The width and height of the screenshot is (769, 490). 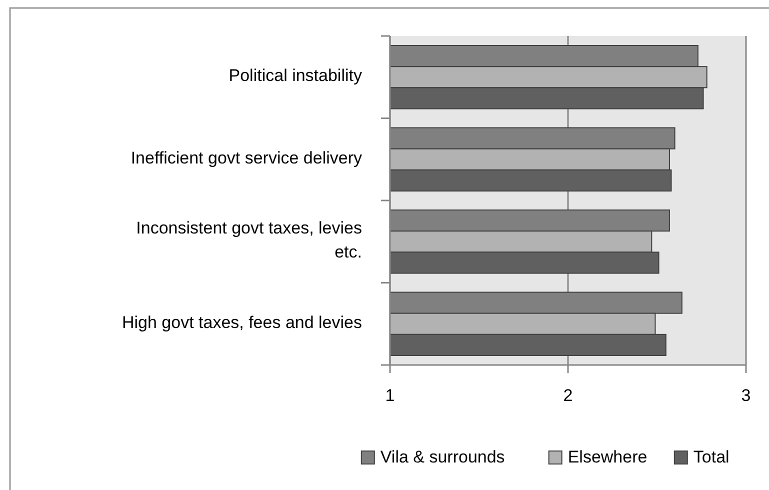 What do you see at coordinates (246, 158) in the screenshot?
I see `y-tick-label: Inefficient govt service delivery` at bounding box center [246, 158].